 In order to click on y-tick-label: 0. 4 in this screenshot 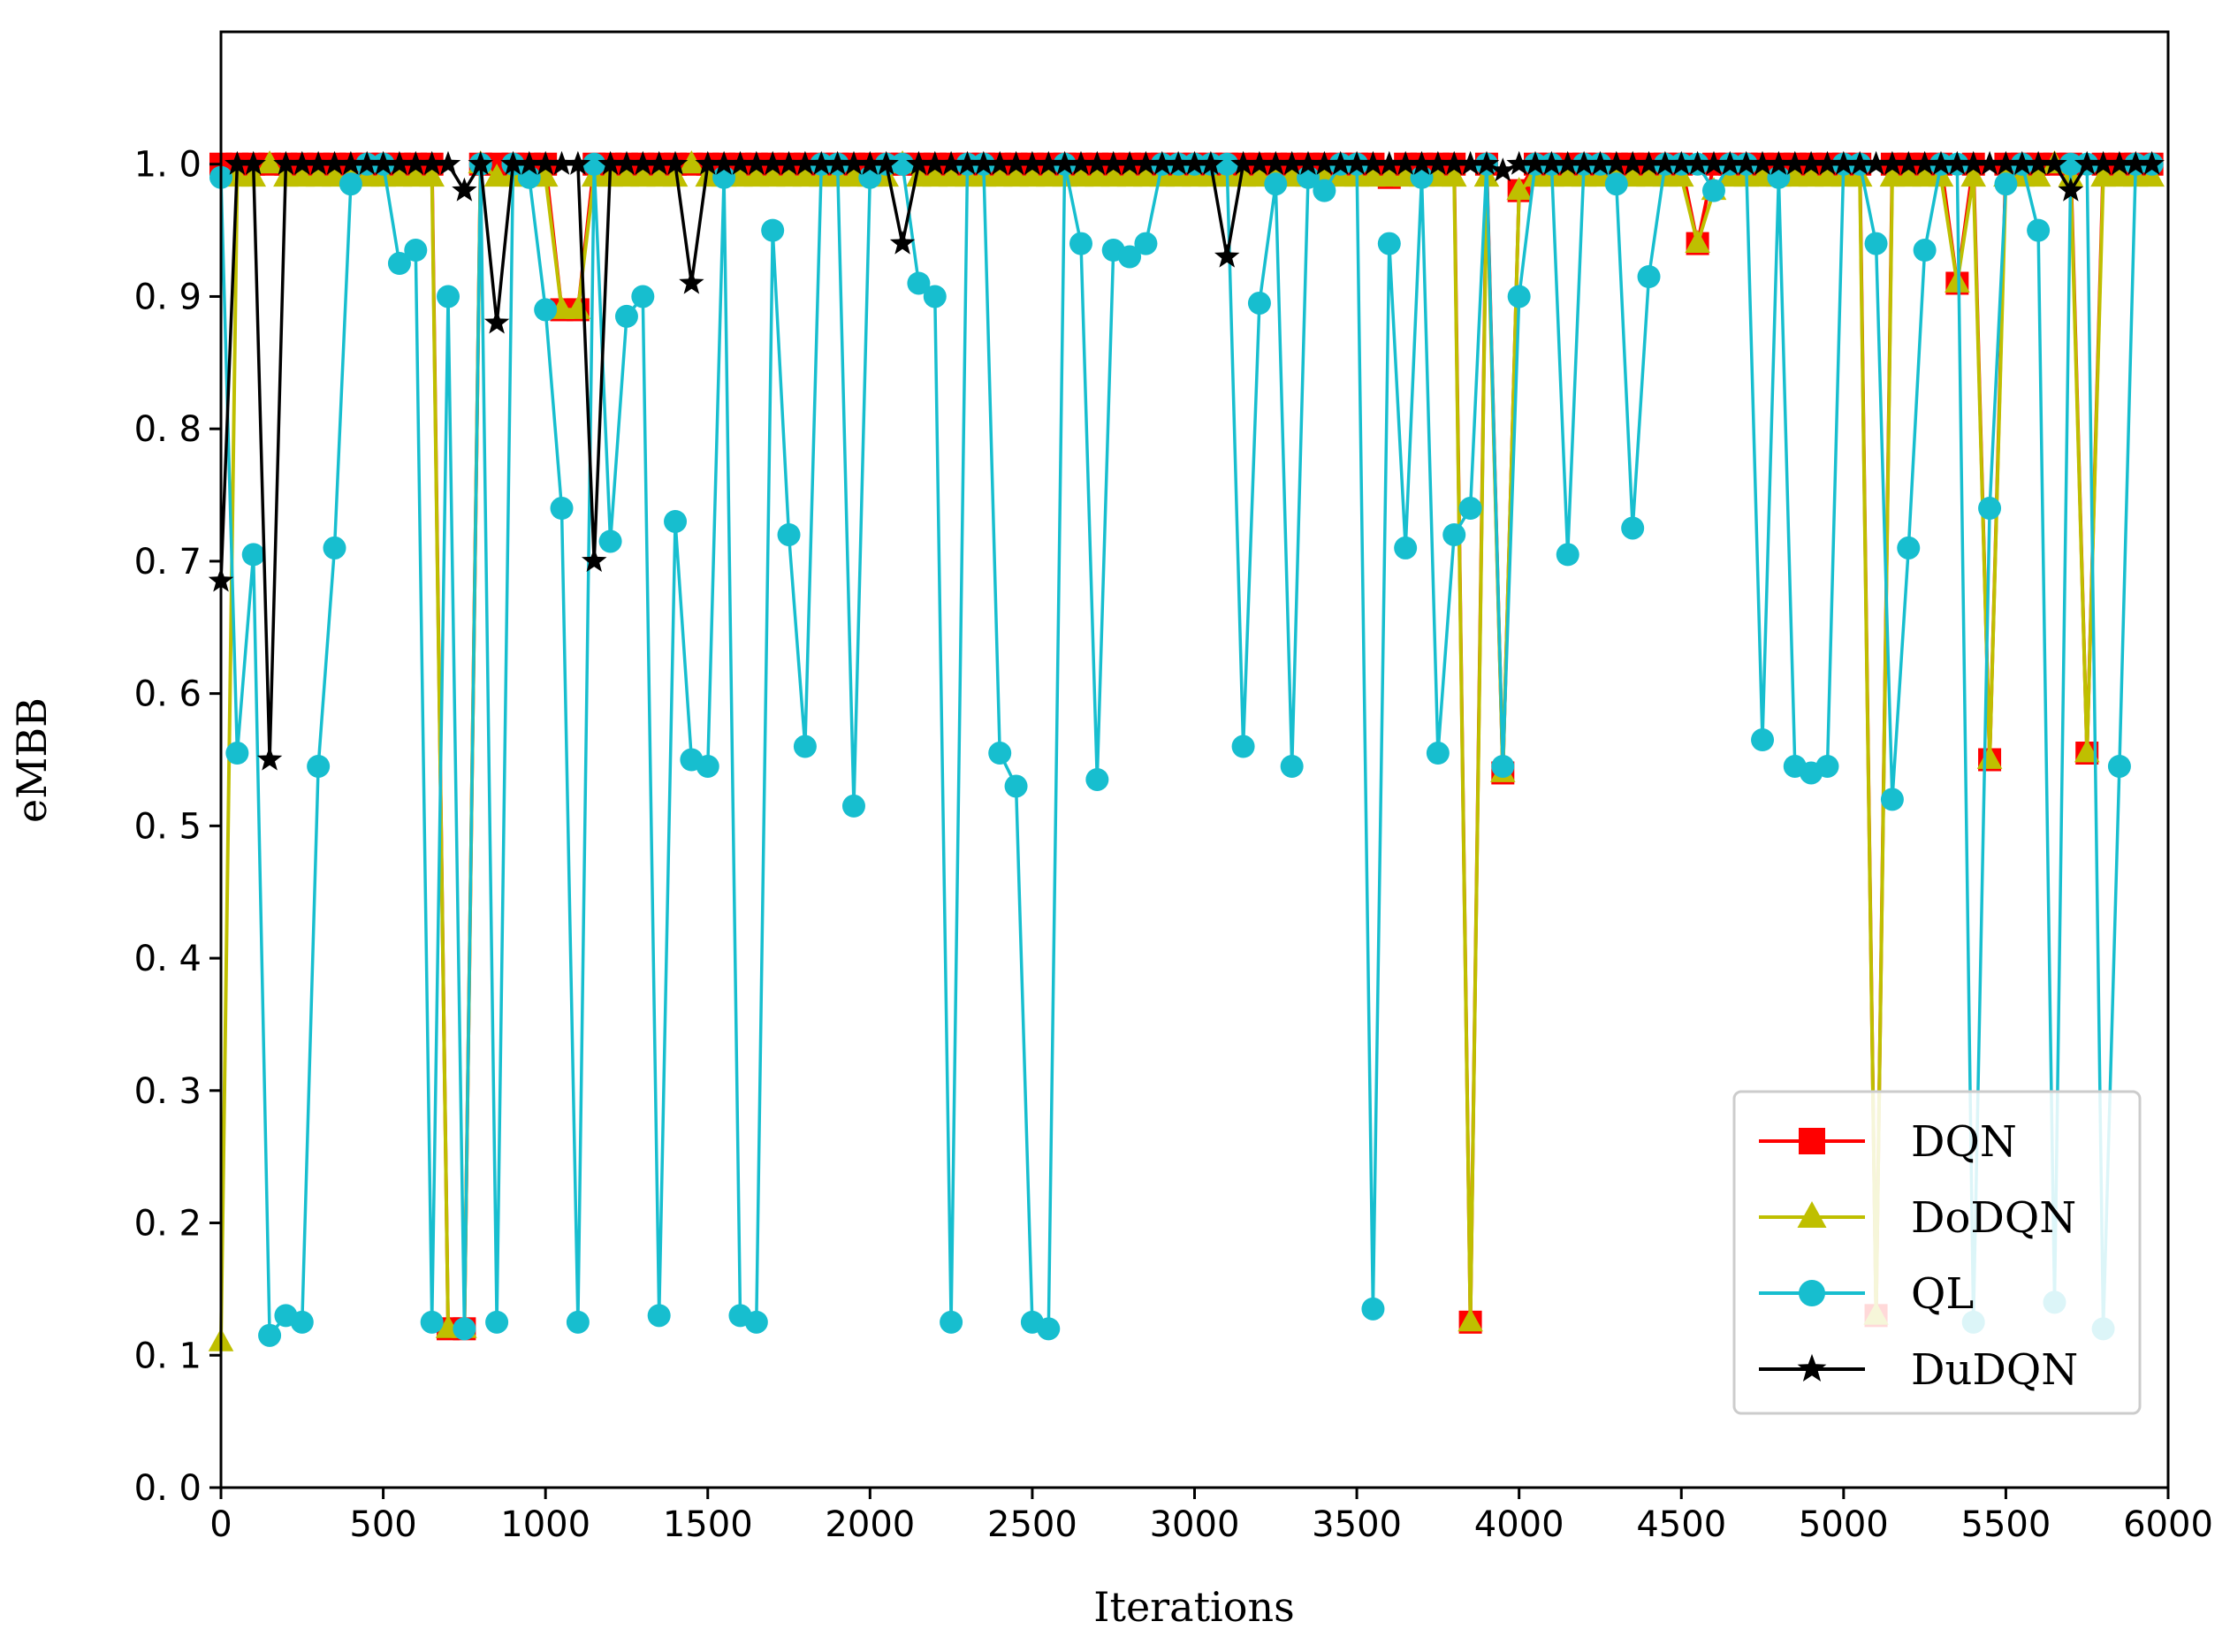, I will do `click(168, 959)`.